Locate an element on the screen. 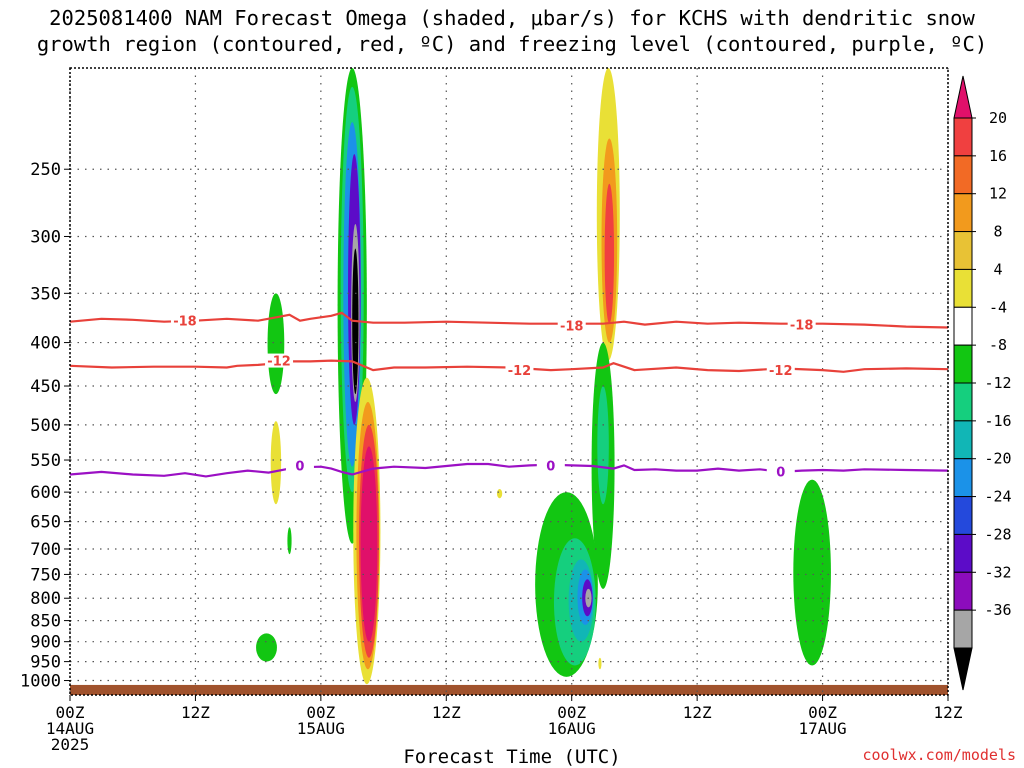 This screenshot has width=1024, height=768. colorbar-top-arrow is located at coordinates (963, 97).